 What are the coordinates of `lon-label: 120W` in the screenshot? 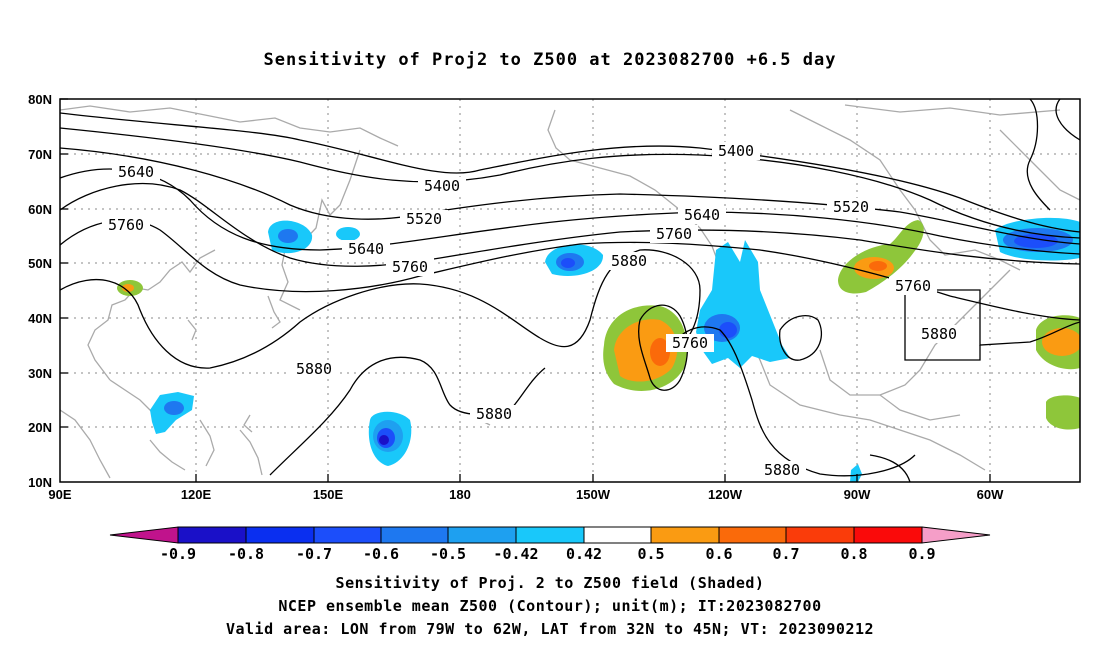 It's located at (725, 494).